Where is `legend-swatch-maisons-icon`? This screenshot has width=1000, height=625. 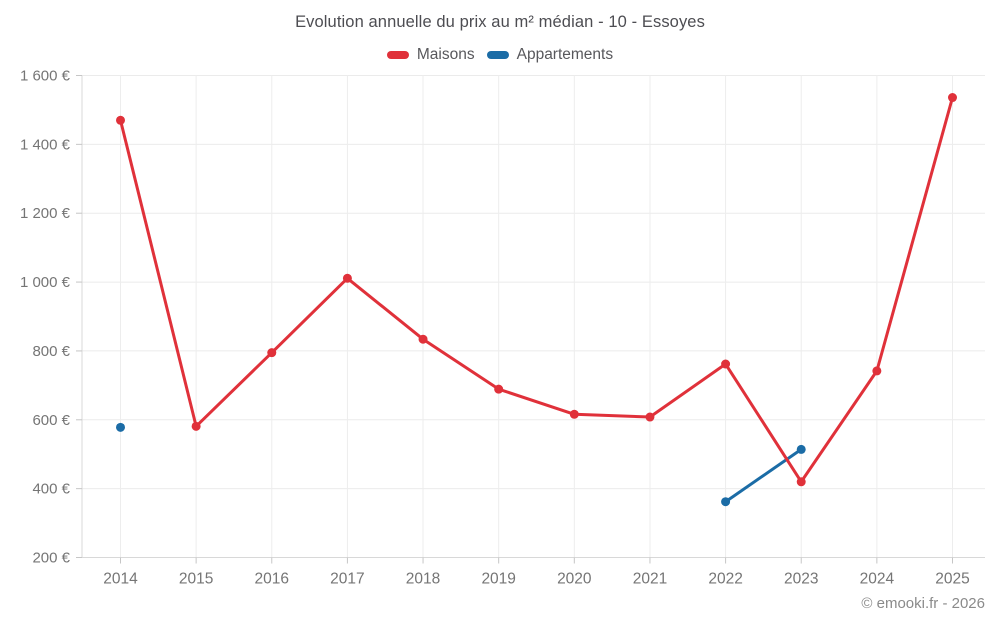
legend-swatch-maisons-icon is located at coordinates (397, 55).